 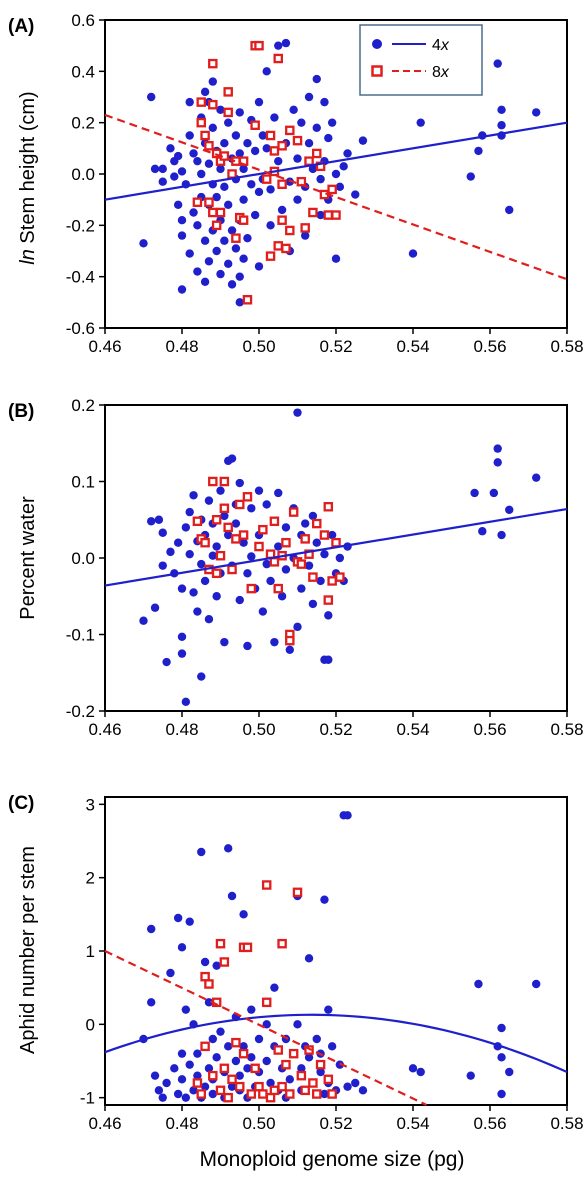 What do you see at coordinates (83, 20) in the screenshot?
I see `y-tick-label: 0.6` at bounding box center [83, 20].